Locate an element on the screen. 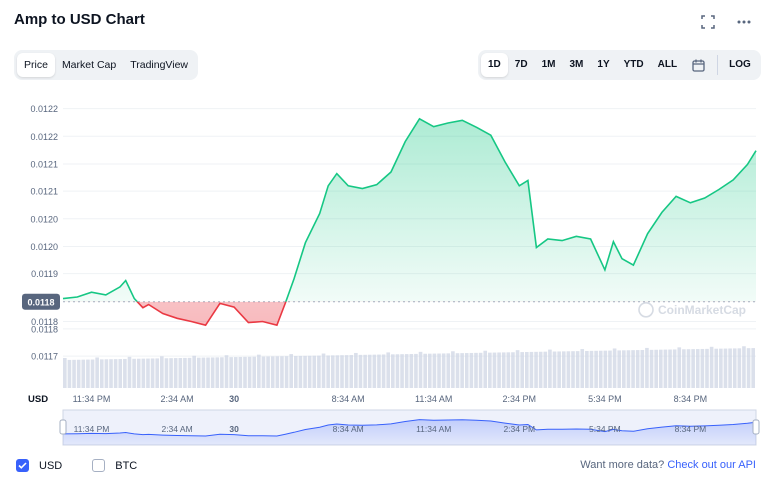  x-tick-label: 2:34 AM is located at coordinates (177, 399).